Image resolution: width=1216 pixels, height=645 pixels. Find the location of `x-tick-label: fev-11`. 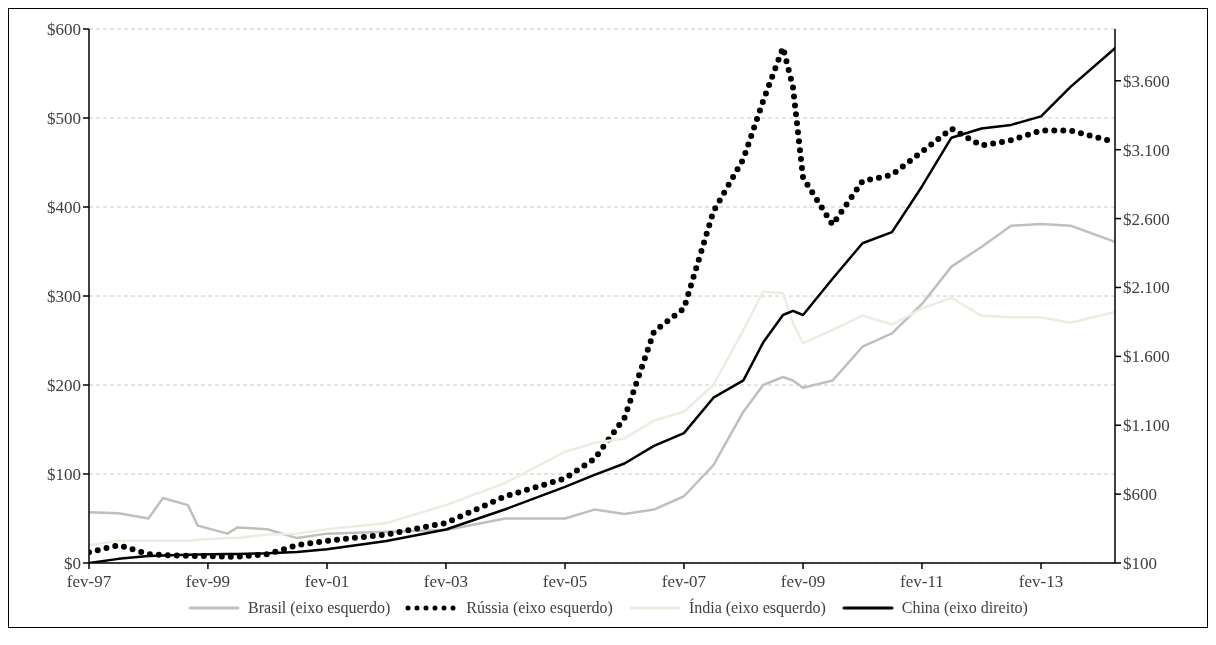

x-tick-label: fev-11 is located at coordinates (922, 582).